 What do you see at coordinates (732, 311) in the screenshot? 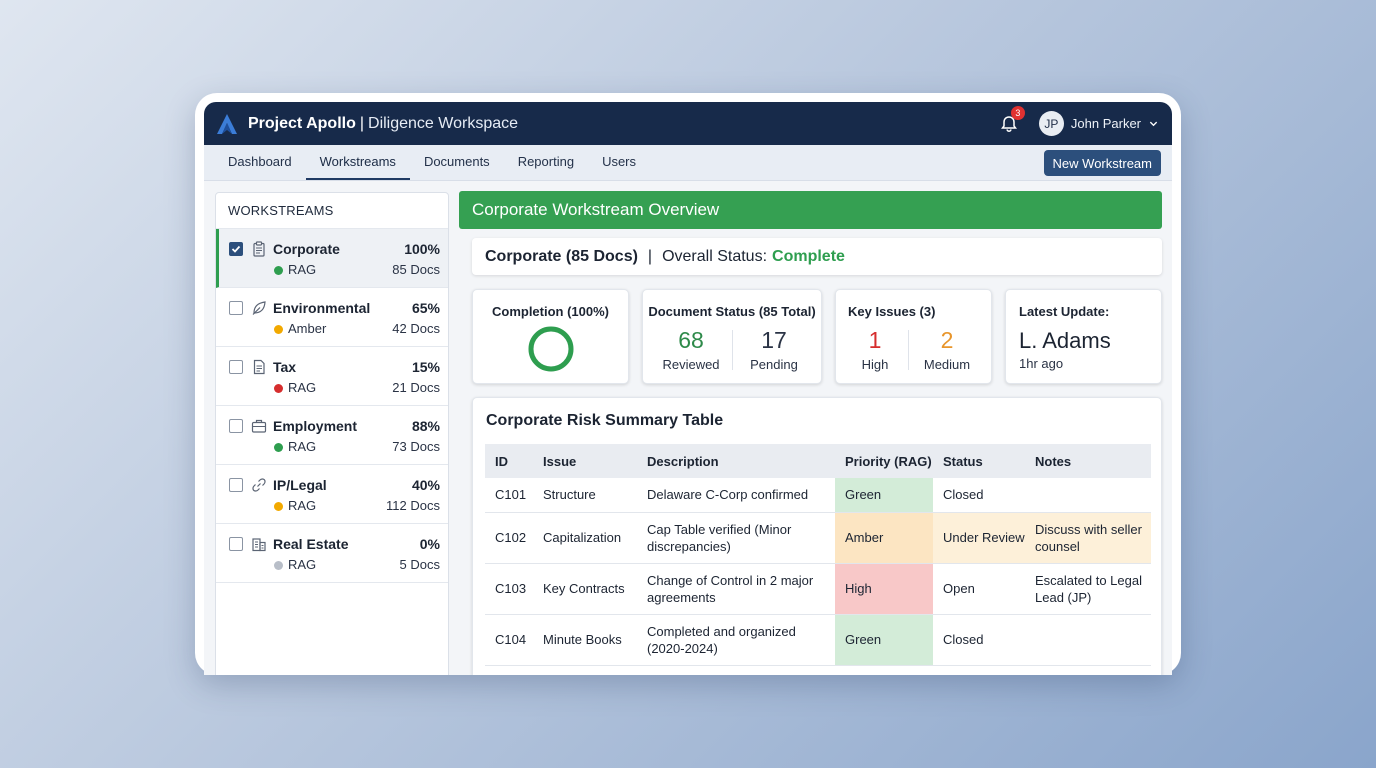
I see `document-status-title: Document Status (85 Total)` at bounding box center [732, 311].